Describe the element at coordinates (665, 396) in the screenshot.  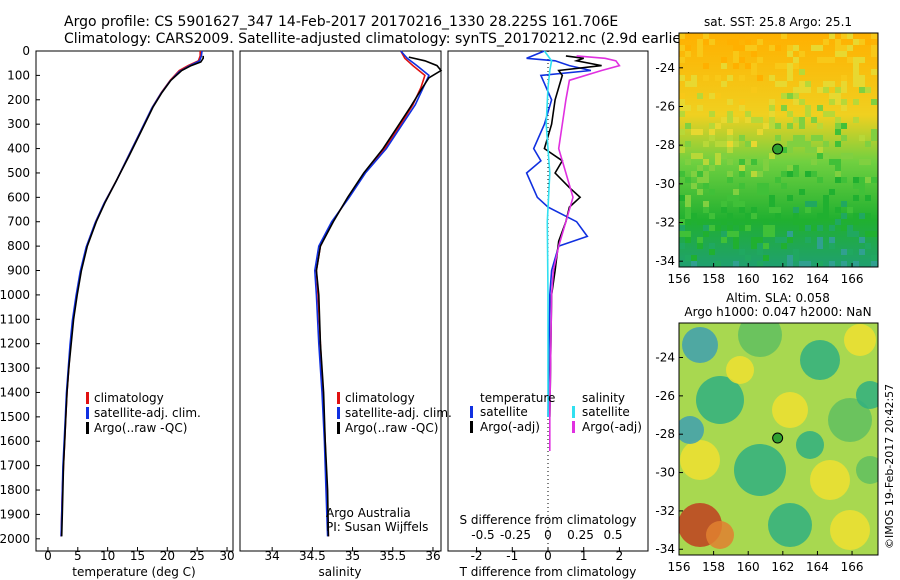
I see `map-y-tick-label: -26` at that location.